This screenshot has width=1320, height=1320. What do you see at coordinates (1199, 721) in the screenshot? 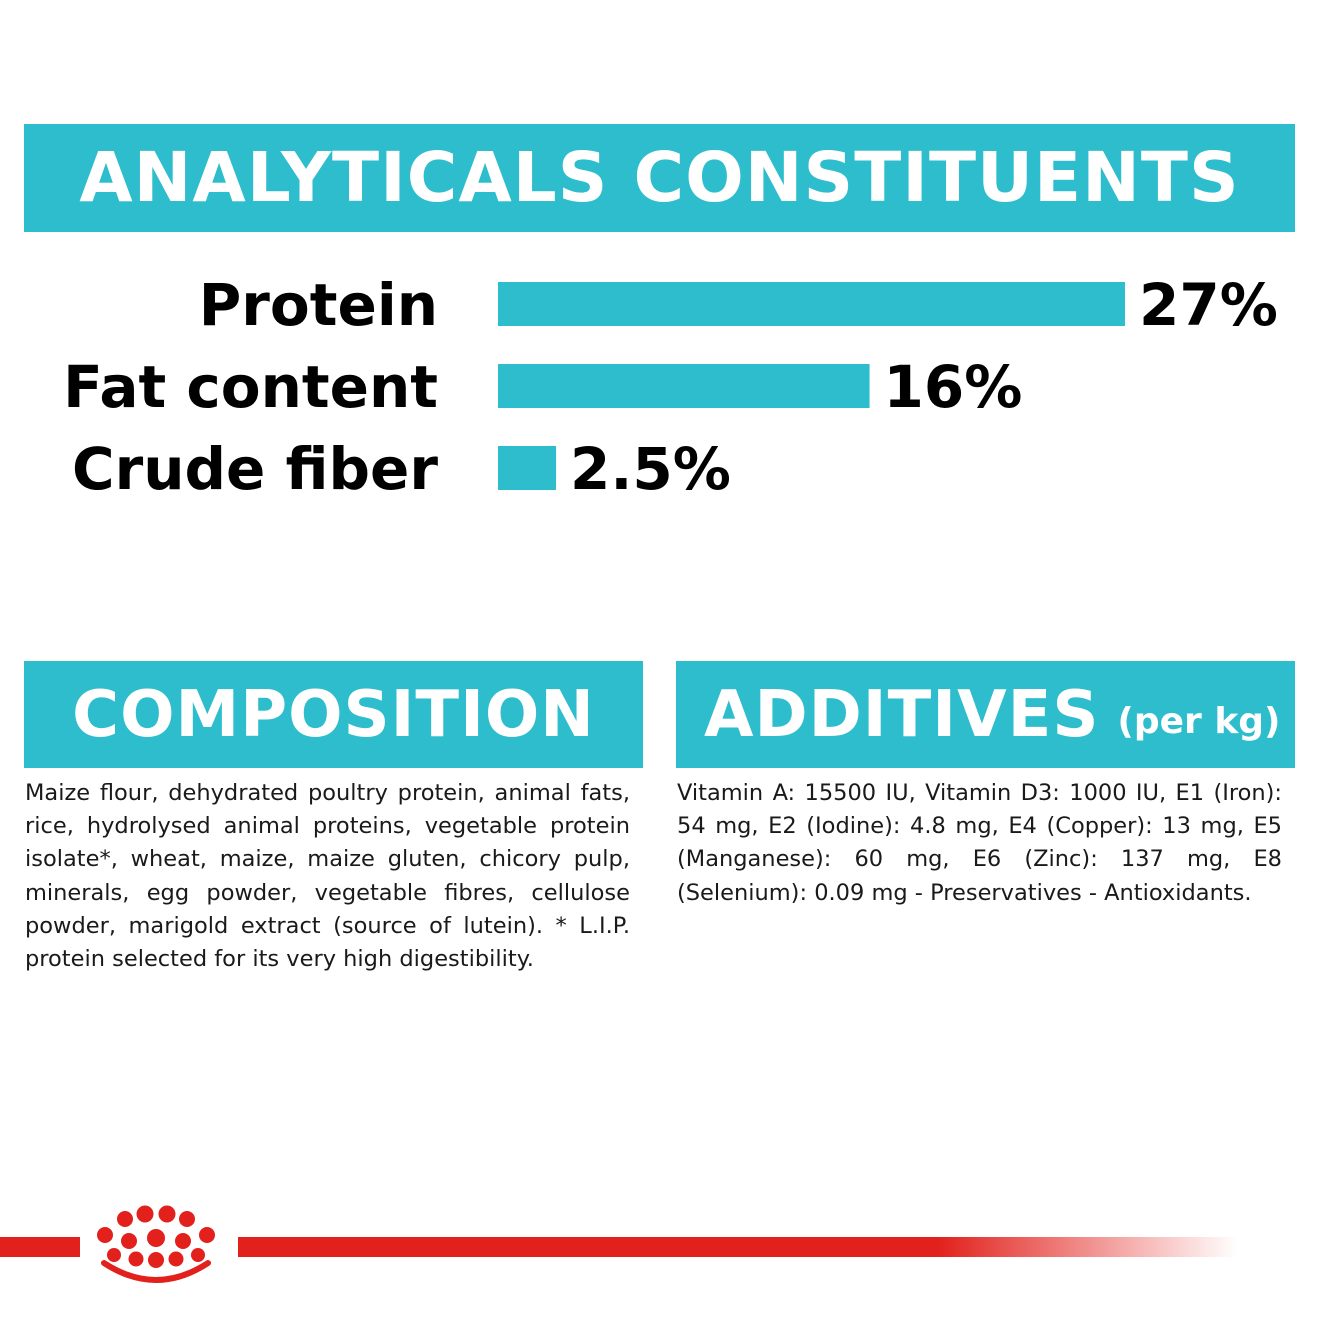
I see `additives-unit: (per kg)` at bounding box center [1199, 721].